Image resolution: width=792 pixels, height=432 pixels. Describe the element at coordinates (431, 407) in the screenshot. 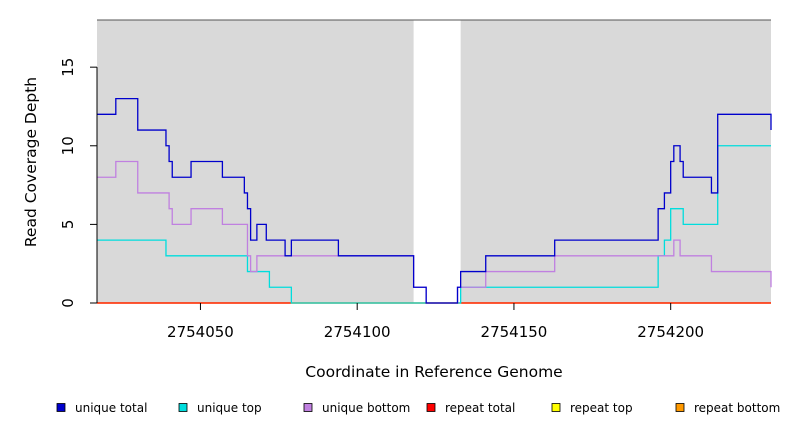

I see `legend-swatch-repeat-total` at that location.